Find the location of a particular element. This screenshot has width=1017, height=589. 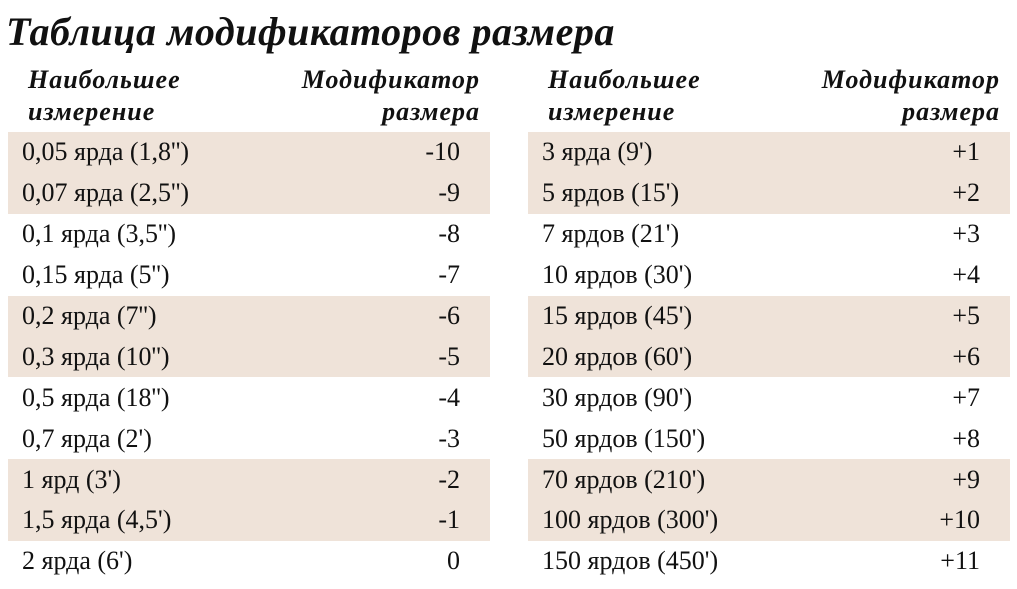

modifier-cell: -10 is located at coordinates (442, 152).